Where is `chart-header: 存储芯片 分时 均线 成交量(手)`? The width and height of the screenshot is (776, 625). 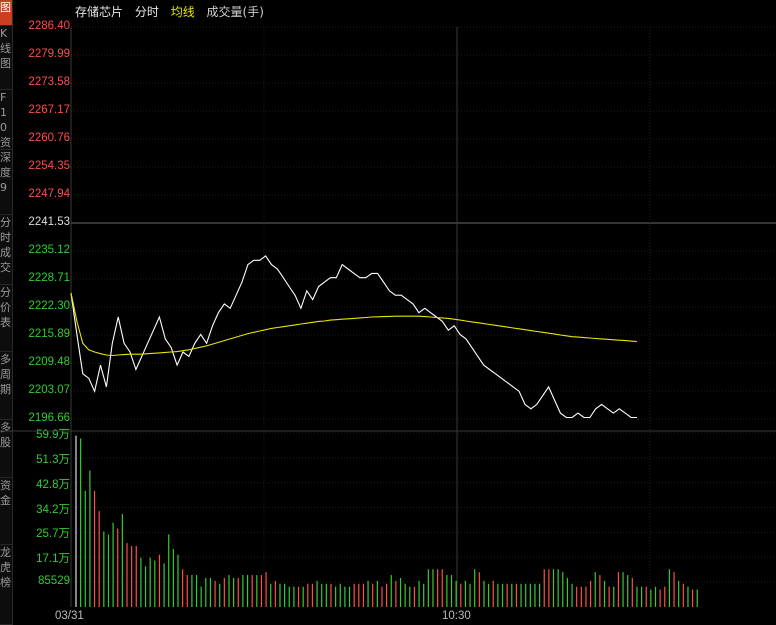 chart-header: 存储芯片 分时 均线 成交量(手) is located at coordinates (173, 12).